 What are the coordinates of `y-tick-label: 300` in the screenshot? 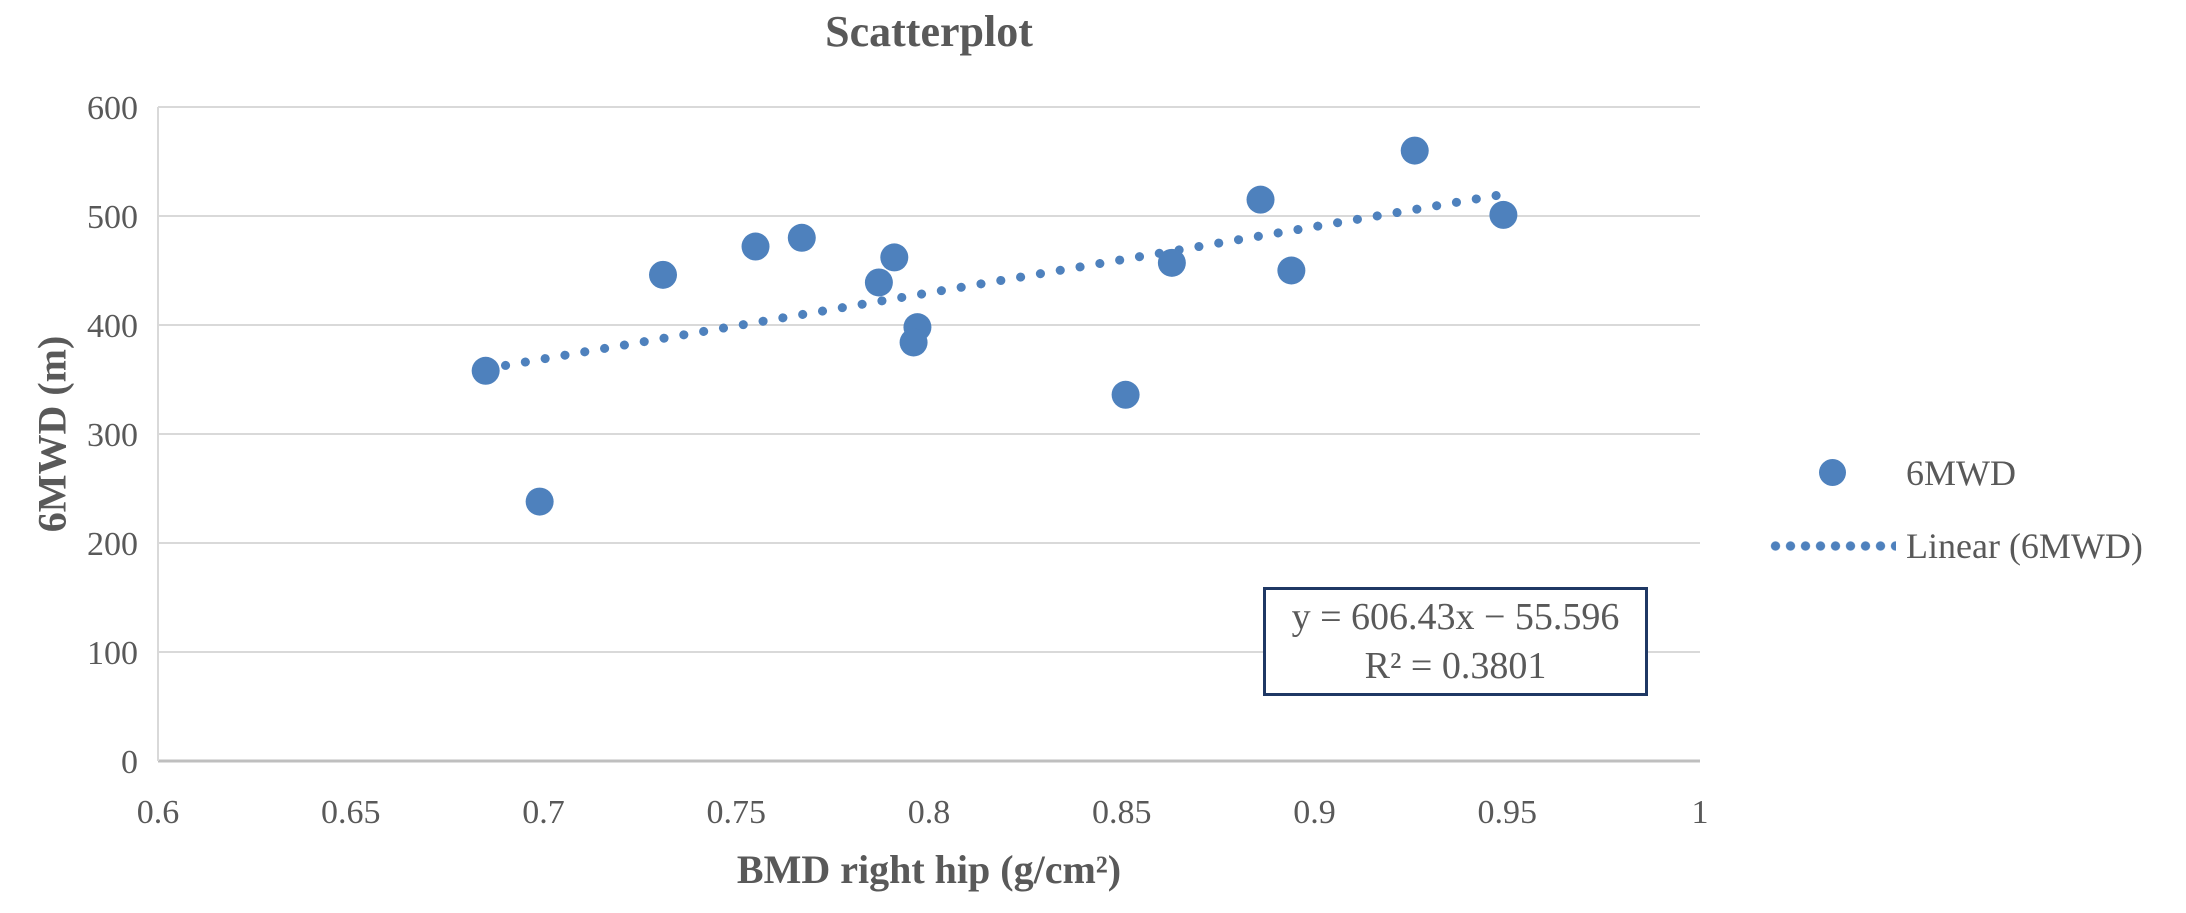 It's located at (112, 435).